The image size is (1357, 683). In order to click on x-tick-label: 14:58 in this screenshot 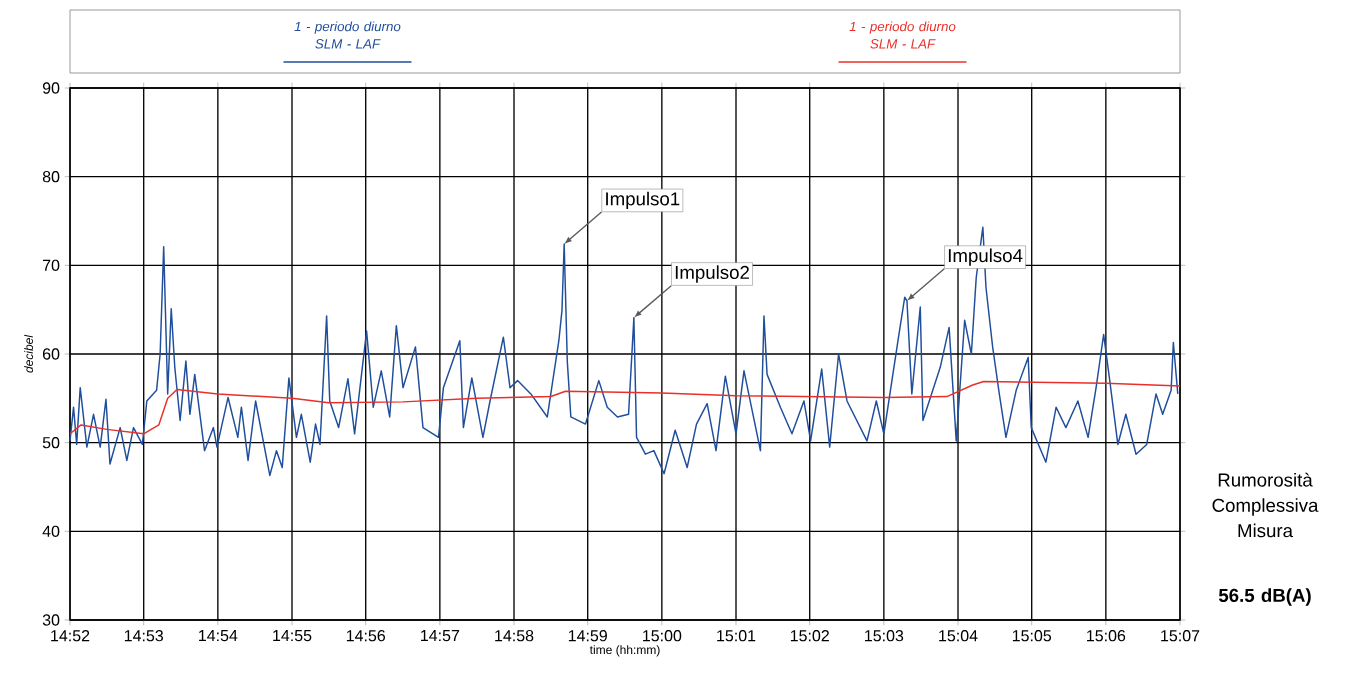, I will do `click(514, 636)`.